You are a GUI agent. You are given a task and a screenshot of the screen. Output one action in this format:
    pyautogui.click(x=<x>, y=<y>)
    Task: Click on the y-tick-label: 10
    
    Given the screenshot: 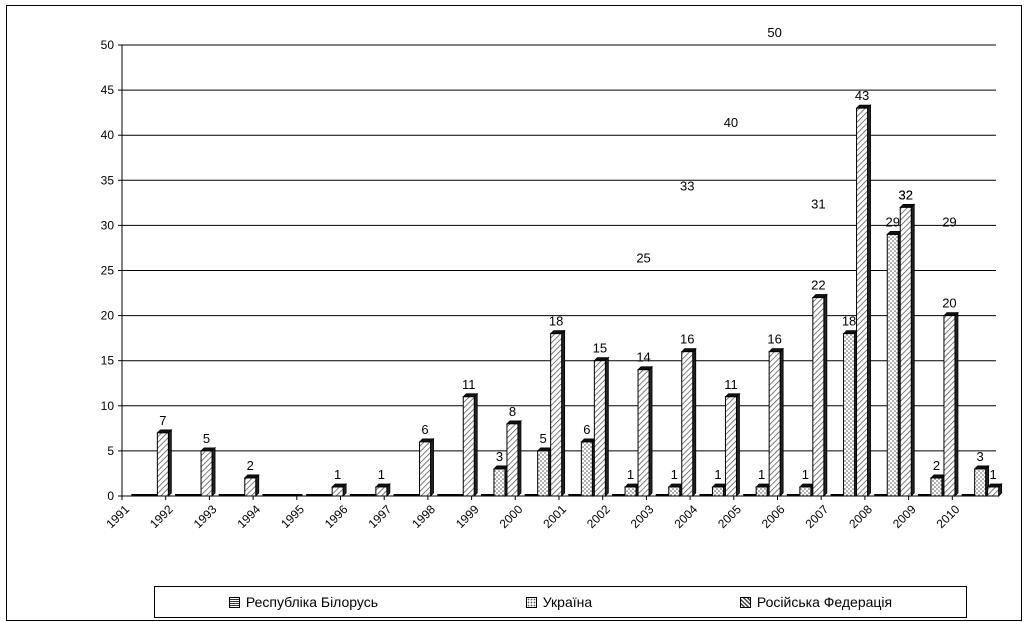 What is the action you would take?
    pyautogui.click(x=108, y=406)
    